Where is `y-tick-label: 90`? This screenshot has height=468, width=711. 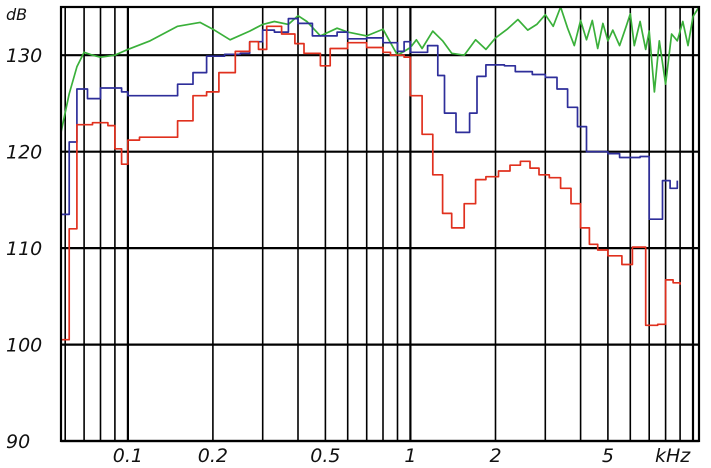 y-tick-label: 90 is located at coordinates (18, 442).